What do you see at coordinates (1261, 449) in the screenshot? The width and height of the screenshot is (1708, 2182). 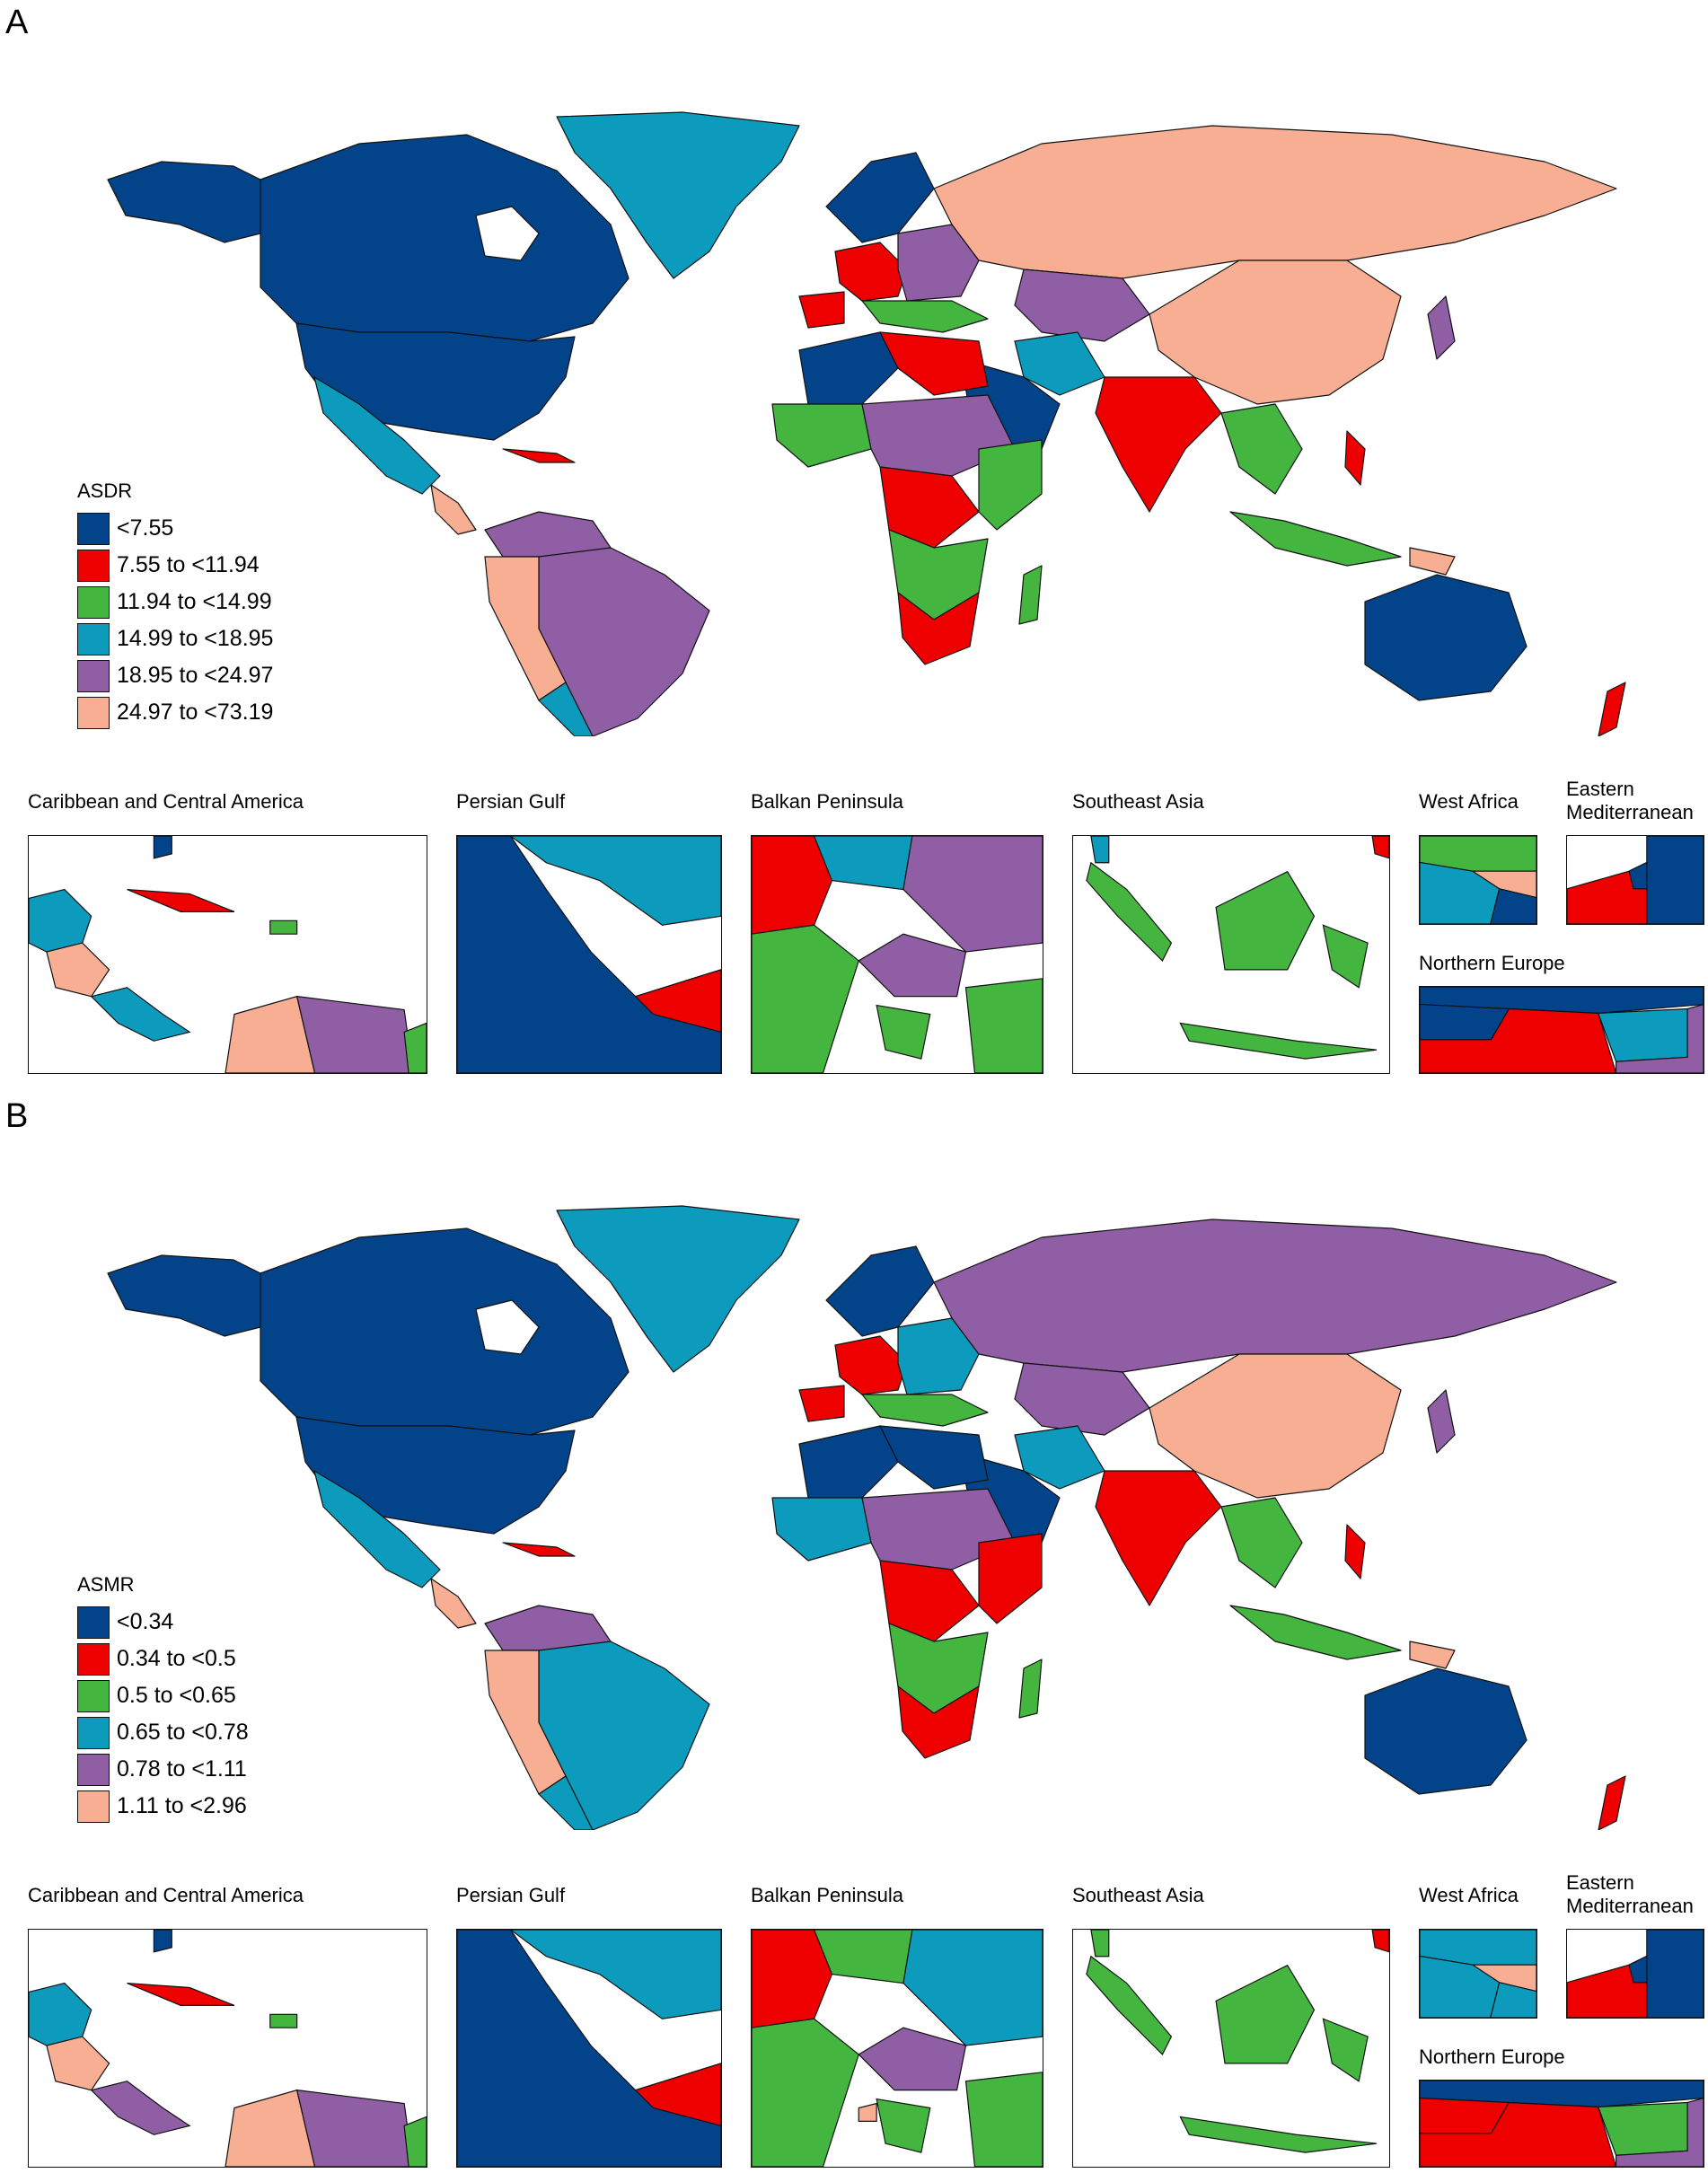 I see `region-indochina` at bounding box center [1261, 449].